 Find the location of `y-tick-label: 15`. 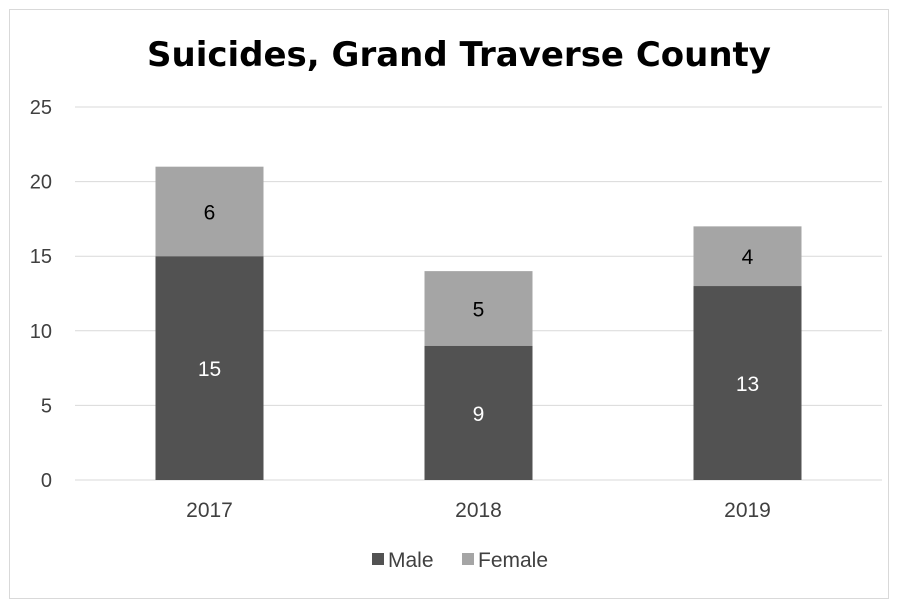

y-tick-label: 15 is located at coordinates (41, 257).